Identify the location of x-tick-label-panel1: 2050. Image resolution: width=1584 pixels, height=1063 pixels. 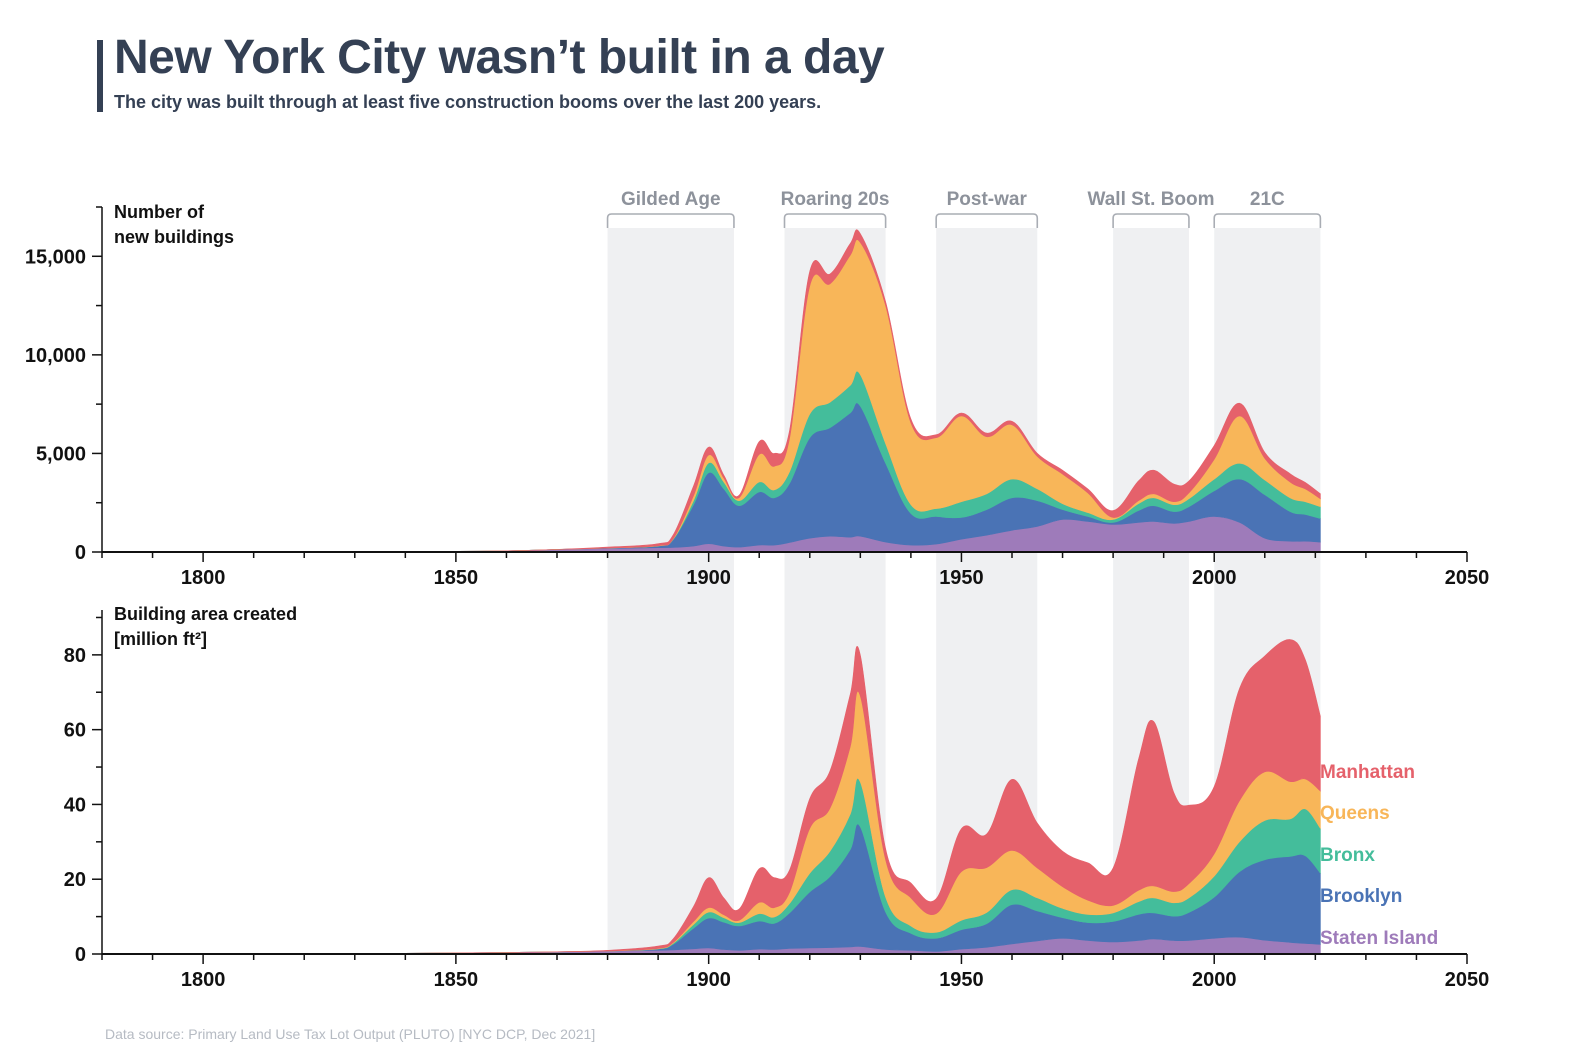
(1467, 578).